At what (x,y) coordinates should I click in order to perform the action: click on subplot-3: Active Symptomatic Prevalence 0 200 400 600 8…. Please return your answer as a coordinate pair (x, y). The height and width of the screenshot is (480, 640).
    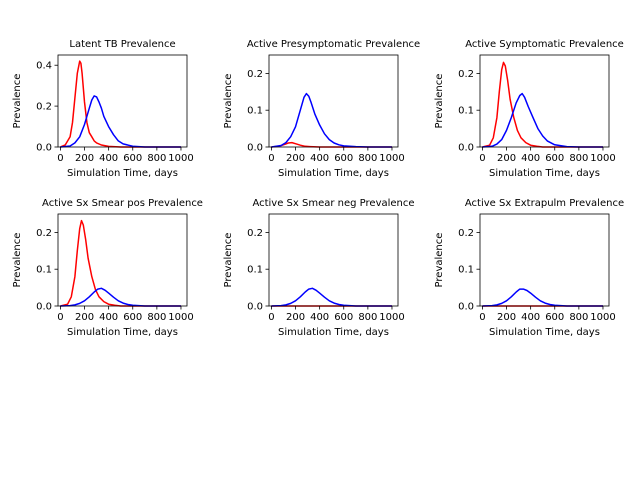
    Looking at the image, I should click on (529, 109).